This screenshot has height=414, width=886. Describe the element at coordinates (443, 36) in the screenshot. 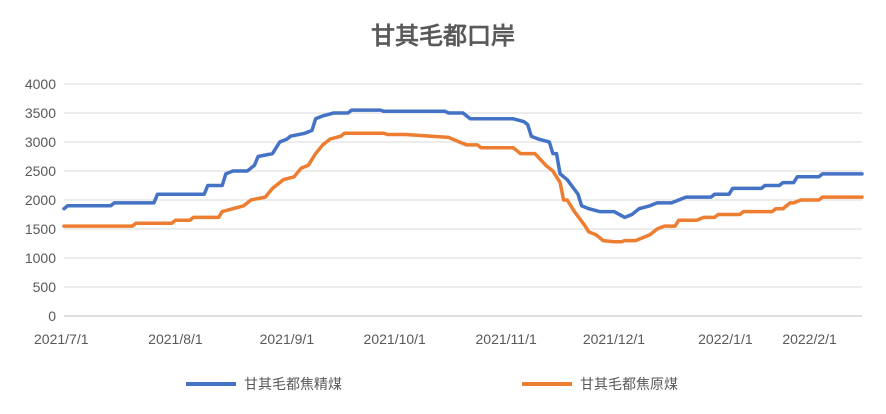

I see `chart-title: 甘其毛都口岸` at that location.